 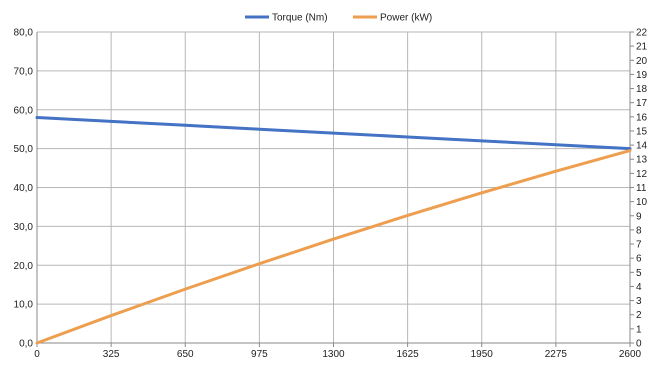 What do you see at coordinates (556, 354) in the screenshot?
I see `x-tick-label: 2275` at bounding box center [556, 354].